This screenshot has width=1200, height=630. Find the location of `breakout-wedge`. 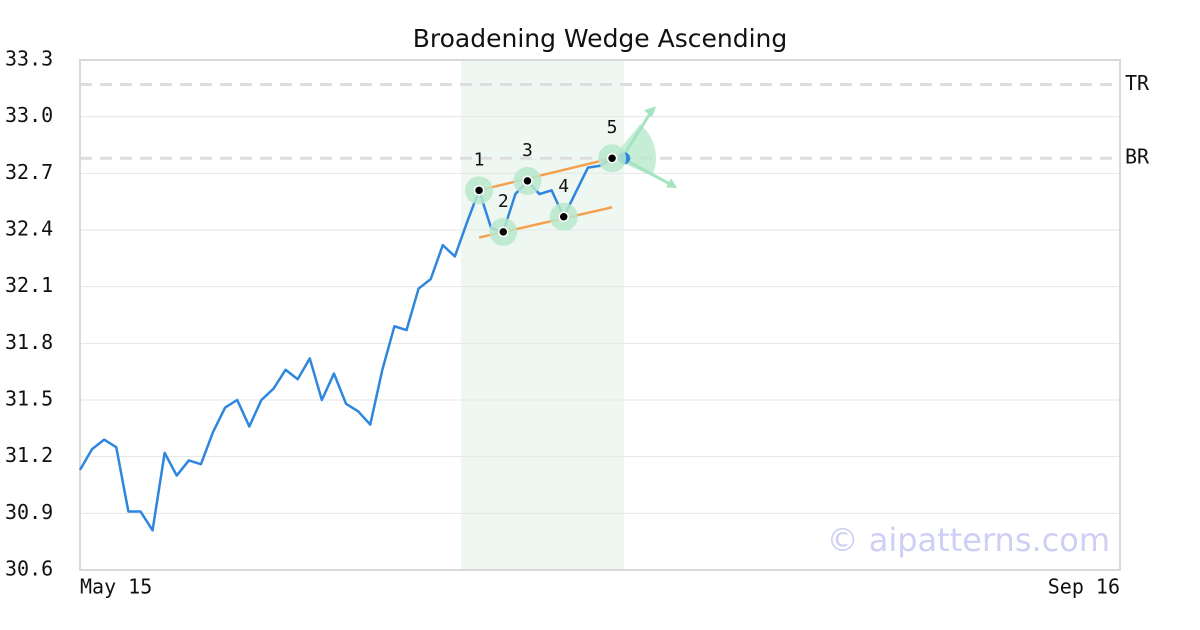

breakout-wedge is located at coordinates (634, 150).